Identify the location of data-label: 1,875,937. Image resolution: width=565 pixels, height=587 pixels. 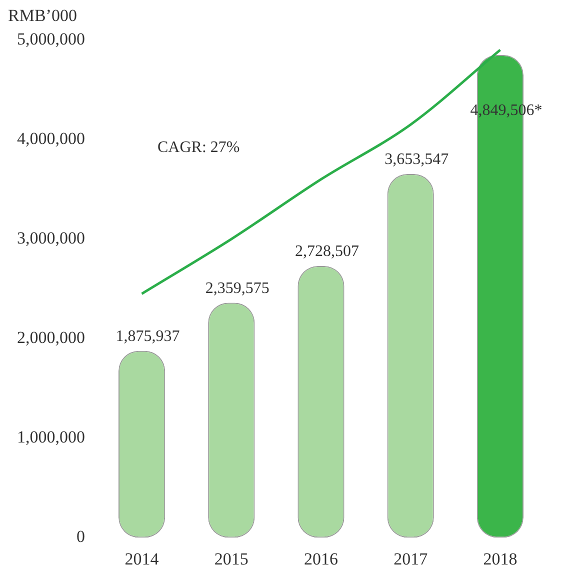
(148, 336).